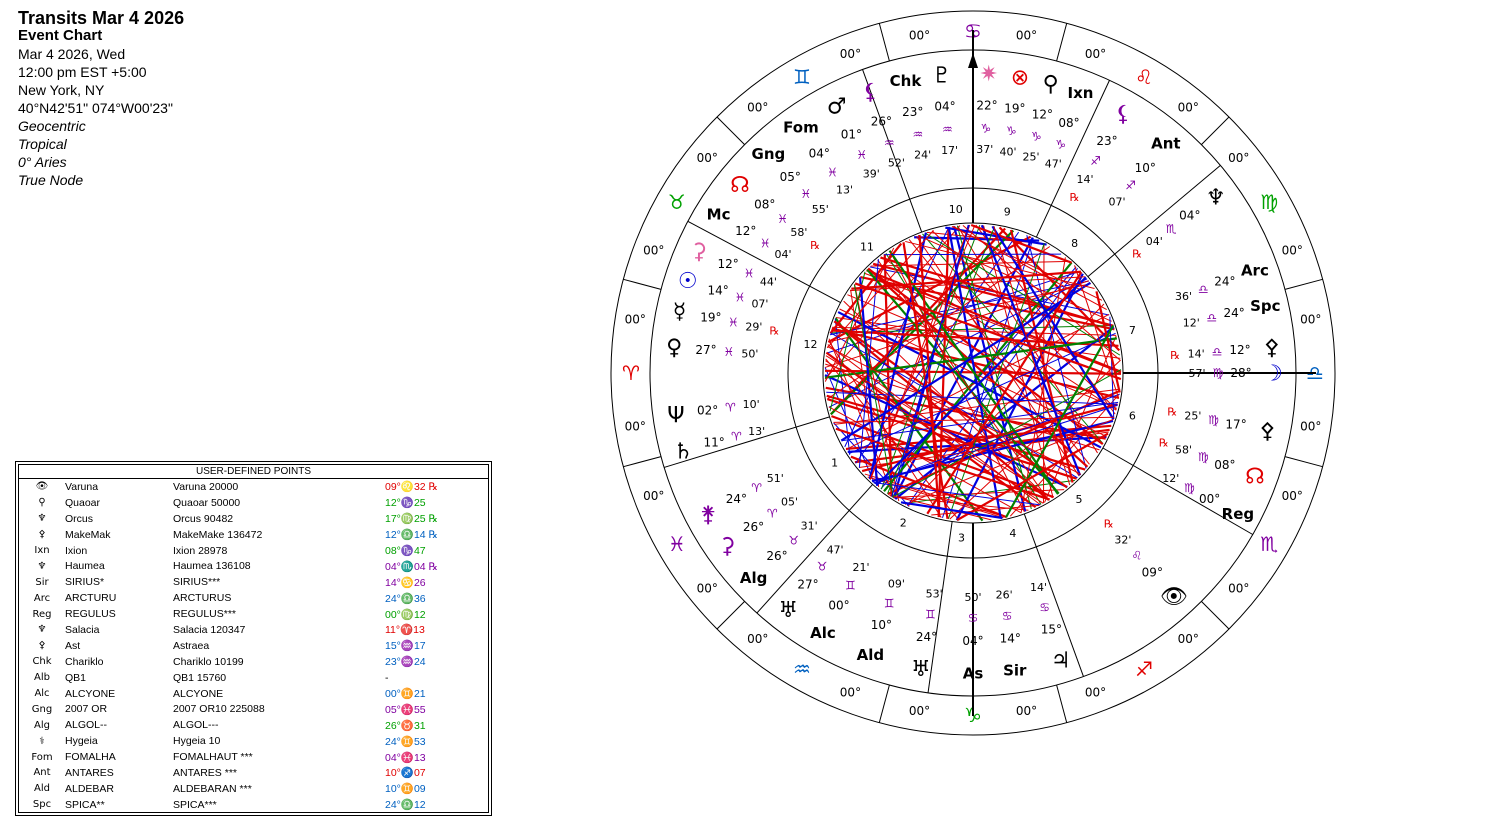 Image resolution: width=1501 pixels, height=825 pixels. Describe the element at coordinates (91, 598) in the screenshot. I see `udp-abbr: ARCTURU` at that location.